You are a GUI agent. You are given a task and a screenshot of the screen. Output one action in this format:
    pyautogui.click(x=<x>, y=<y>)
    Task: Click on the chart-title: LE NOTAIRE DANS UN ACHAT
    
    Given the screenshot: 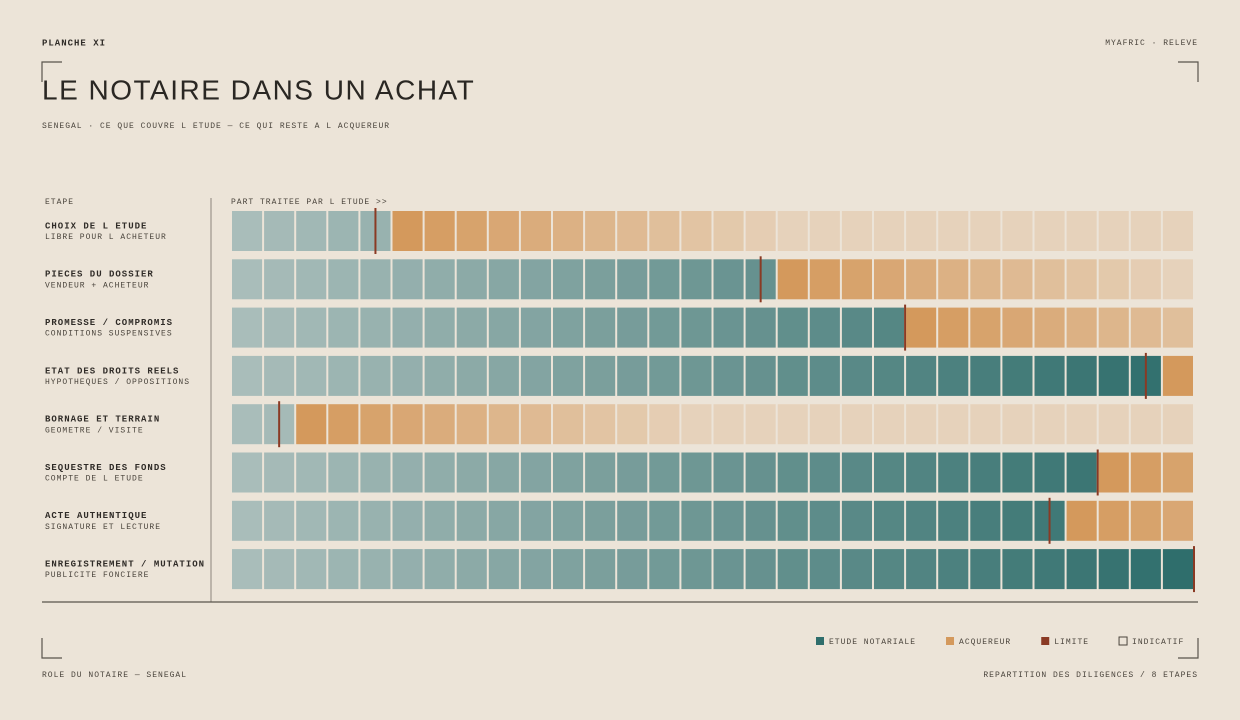 What is the action you would take?
    pyautogui.click(x=258, y=89)
    